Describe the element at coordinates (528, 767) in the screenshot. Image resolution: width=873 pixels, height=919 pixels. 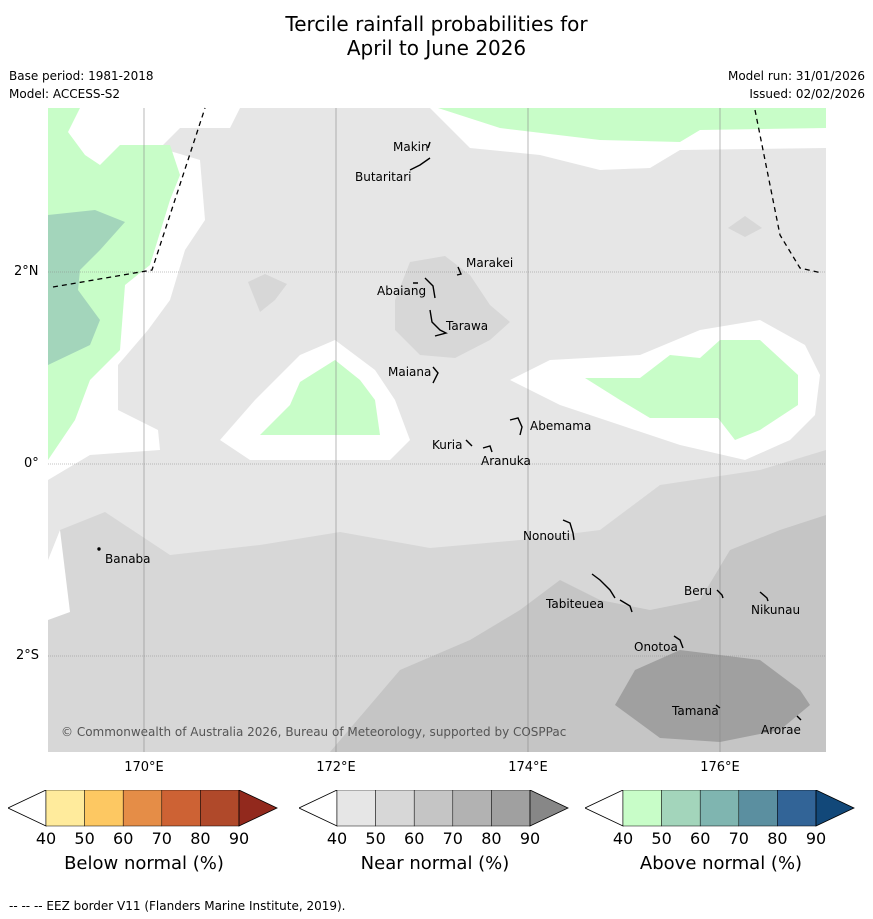
I see `lon-label-174e: 174°E` at that location.